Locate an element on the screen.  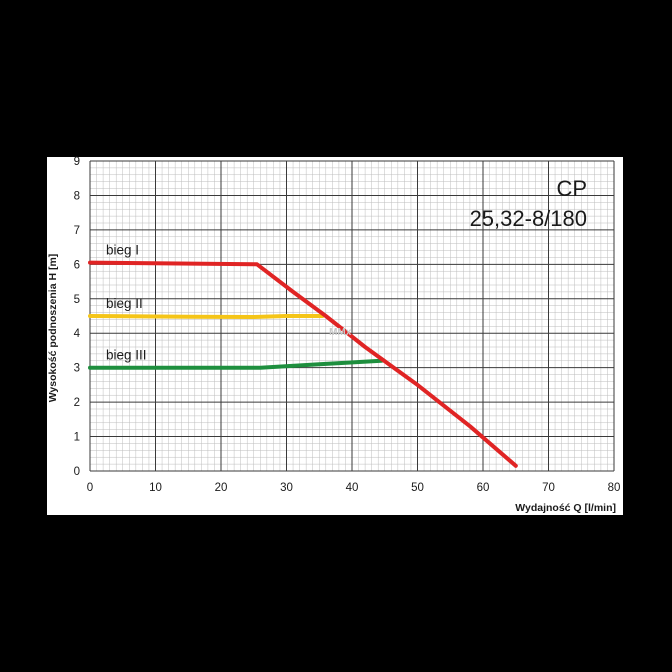
series-label-bieg-ii: bieg II is located at coordinates (124, 303).